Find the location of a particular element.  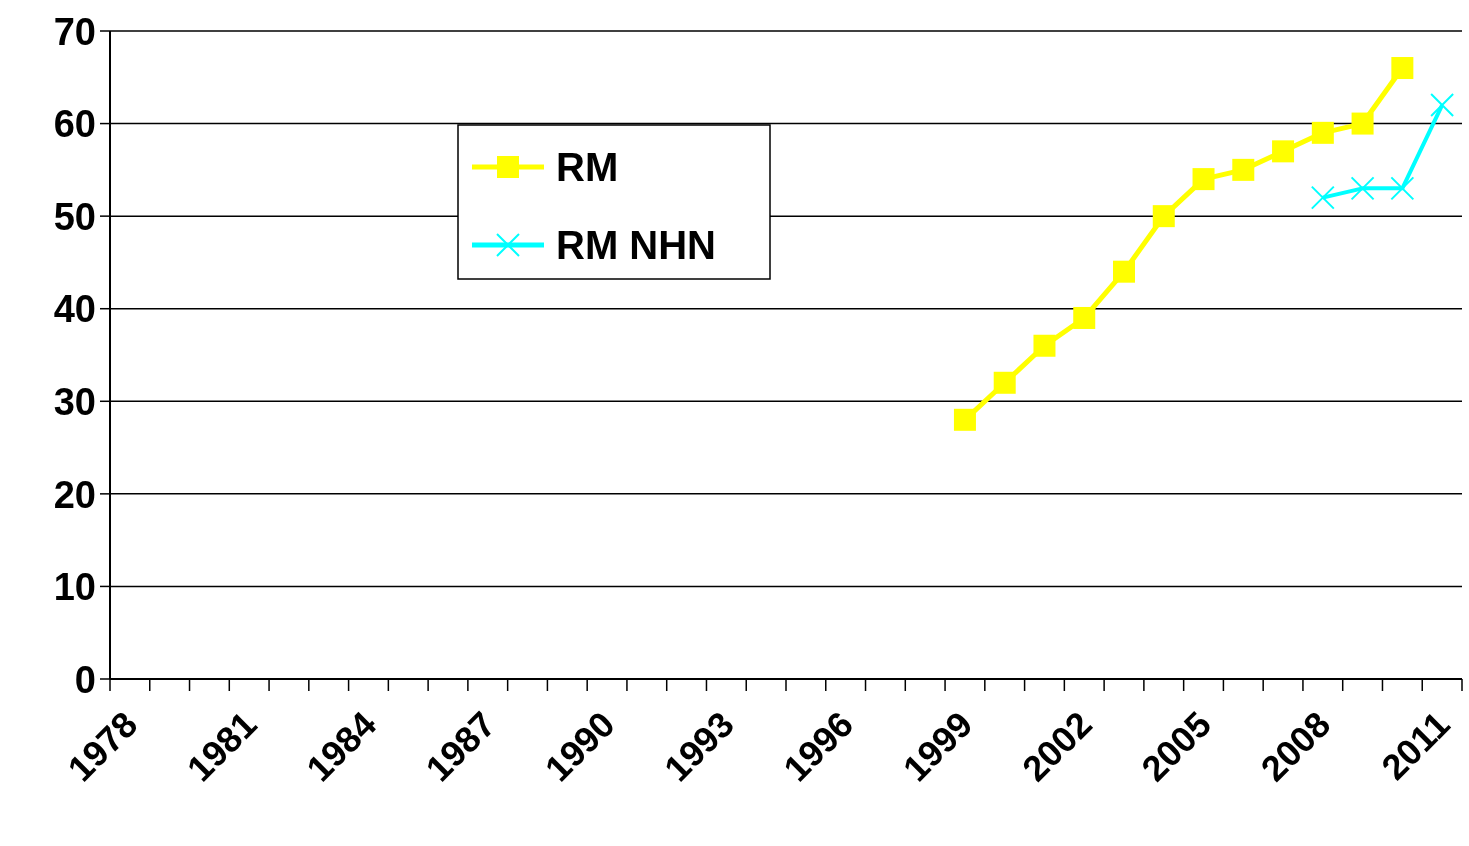

y-tick-label: 60 is located at coordinates (74, 124).